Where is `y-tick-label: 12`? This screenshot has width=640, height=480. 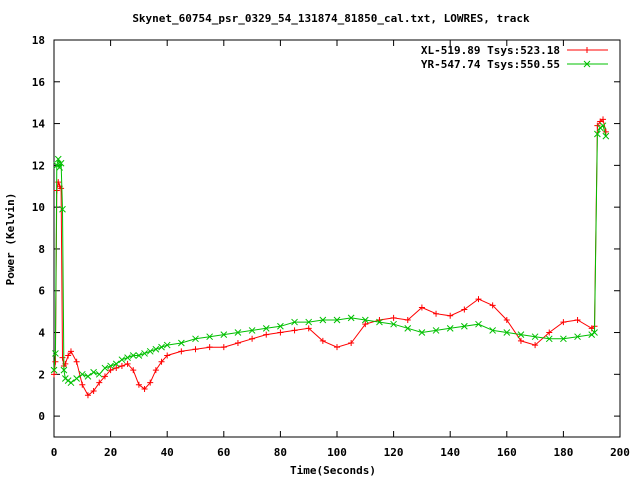
y-tick-label: 12 is located at coordinates (38, 165).